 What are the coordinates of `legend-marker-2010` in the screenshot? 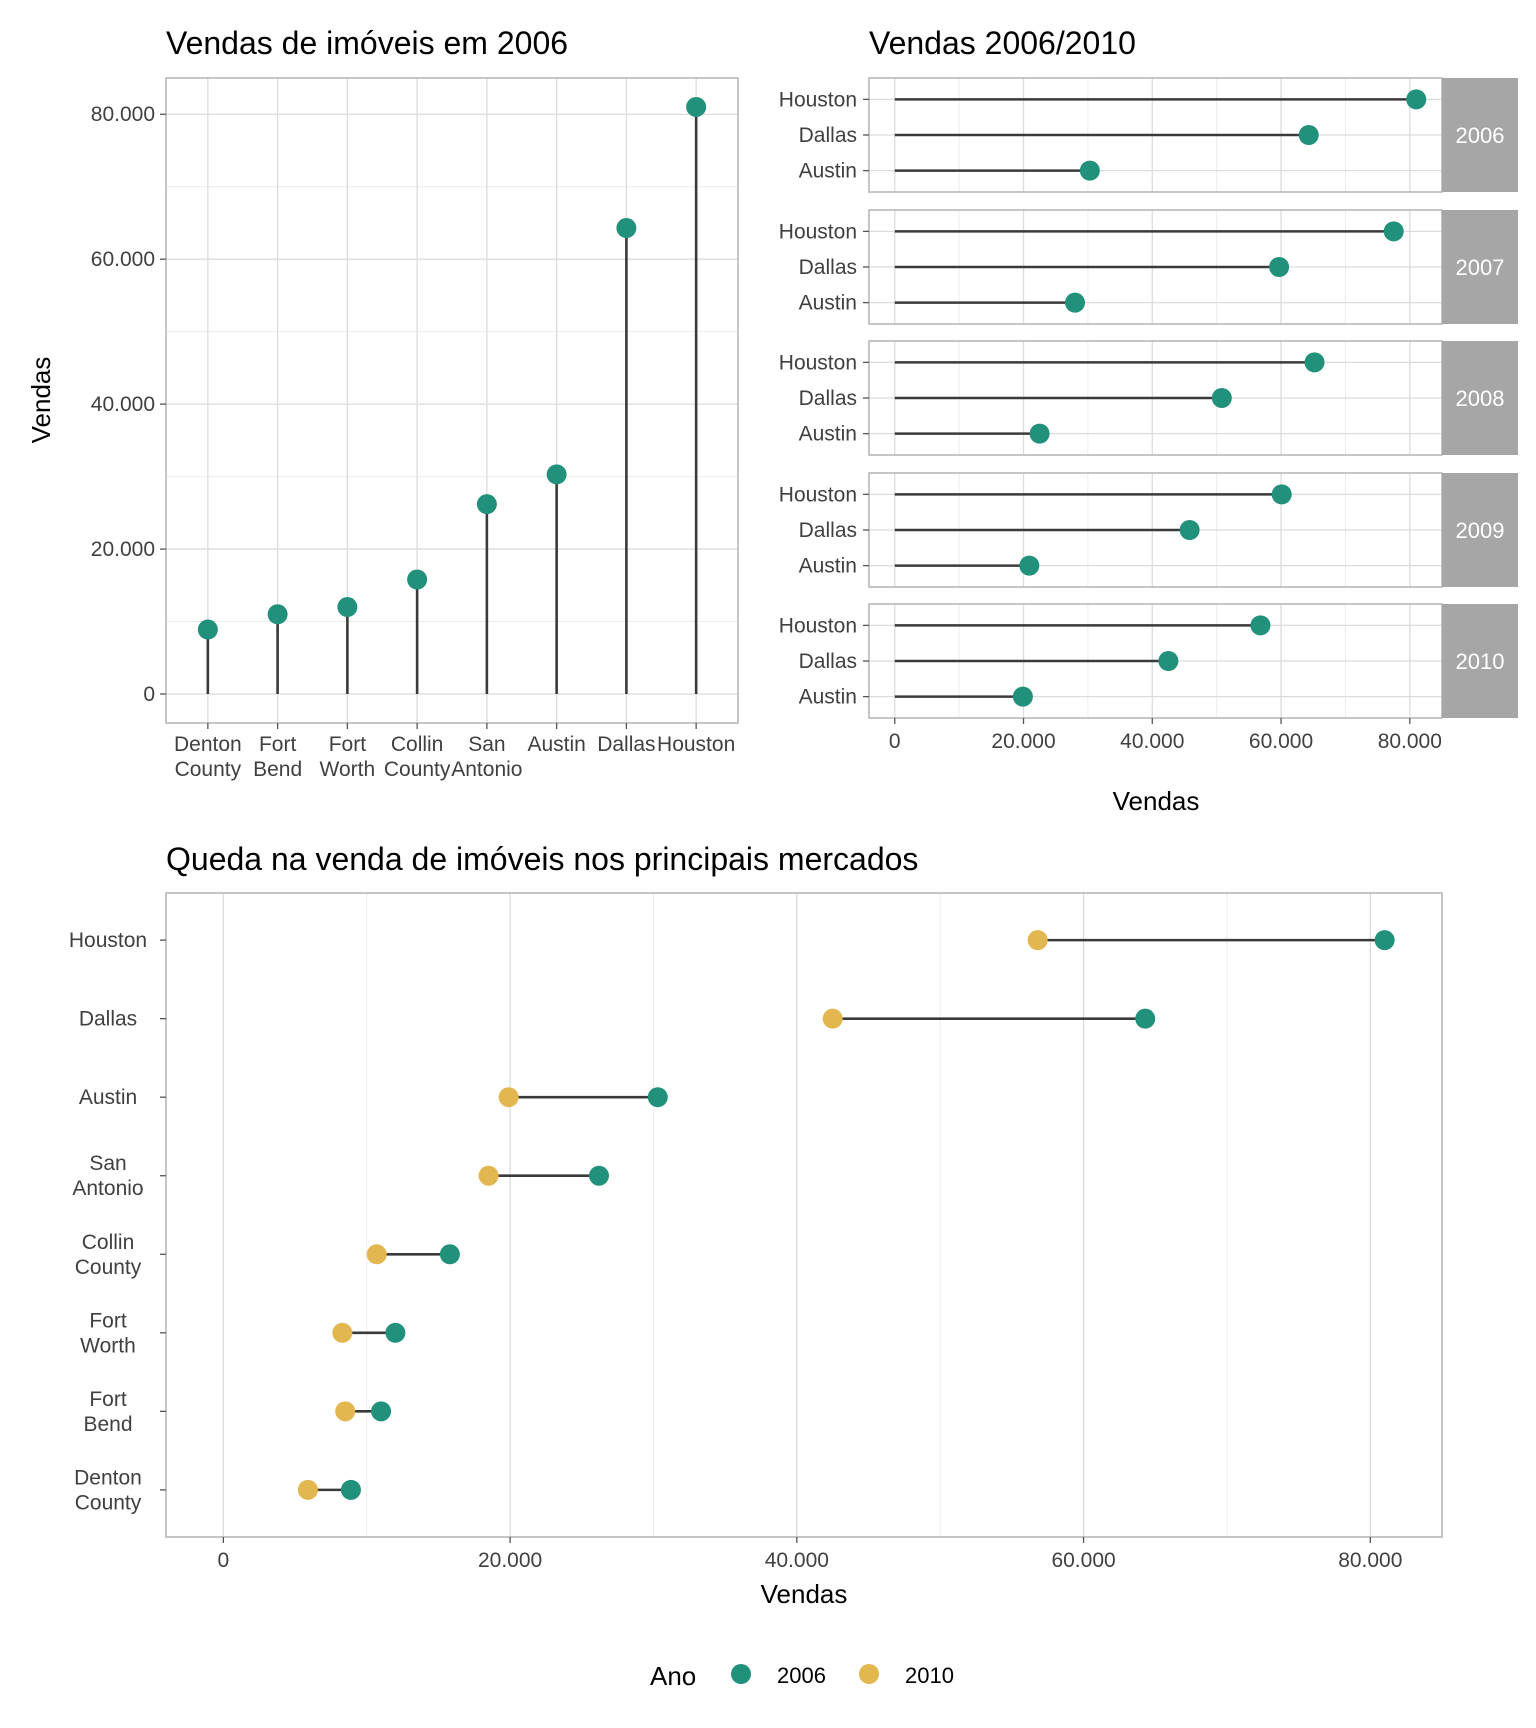 It's located at (869, 1674).